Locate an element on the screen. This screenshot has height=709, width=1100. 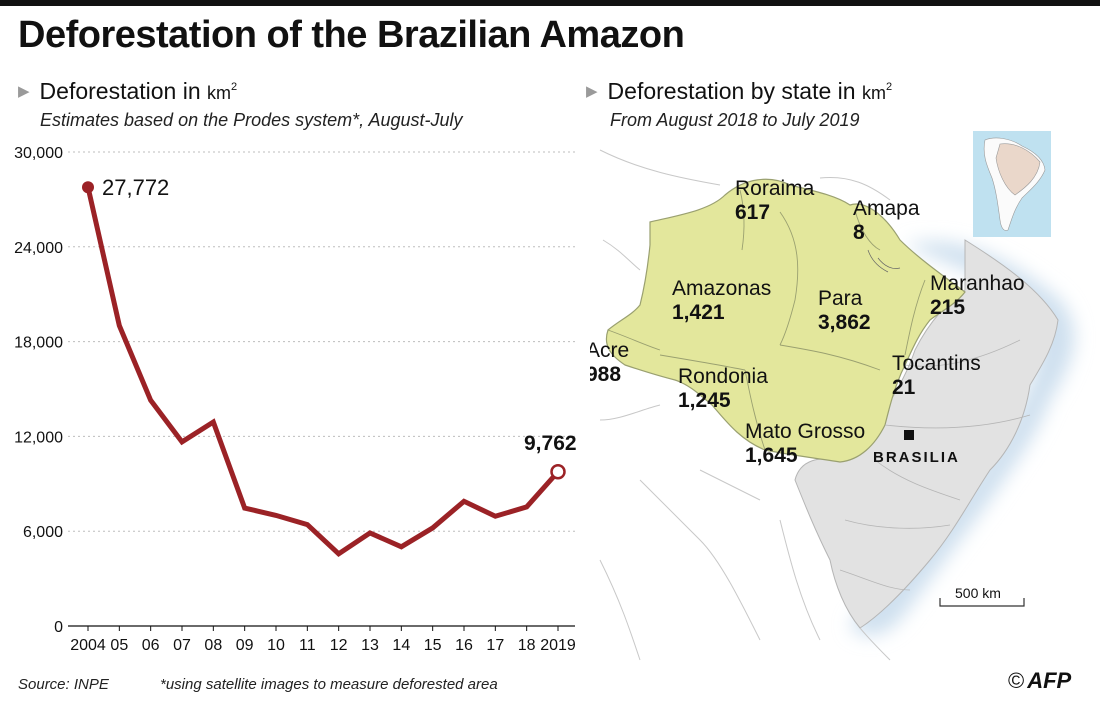
scale-bar: 500 km is located at coordinates (982, 596).